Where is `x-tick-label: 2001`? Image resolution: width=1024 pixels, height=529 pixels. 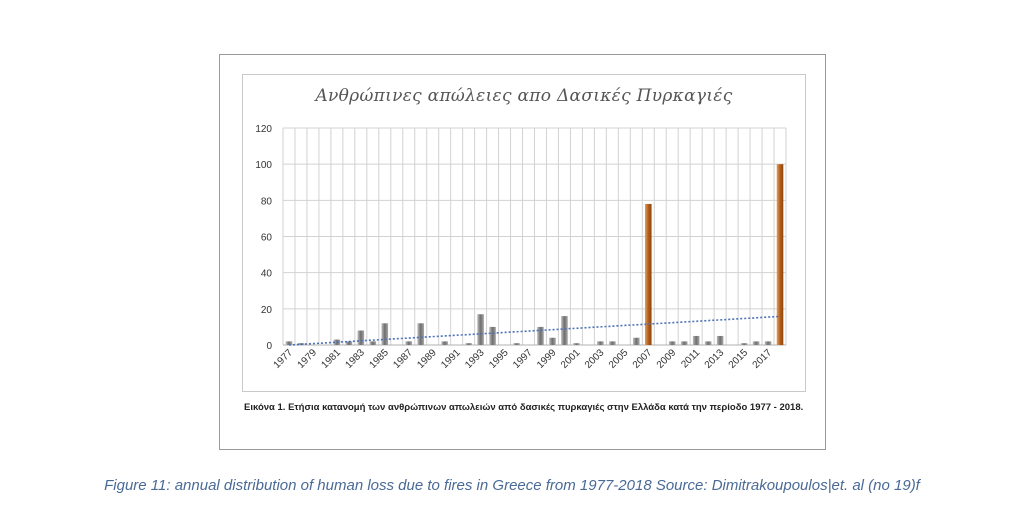 x-tick-label: 2001 is located at coordinates (571, 359).